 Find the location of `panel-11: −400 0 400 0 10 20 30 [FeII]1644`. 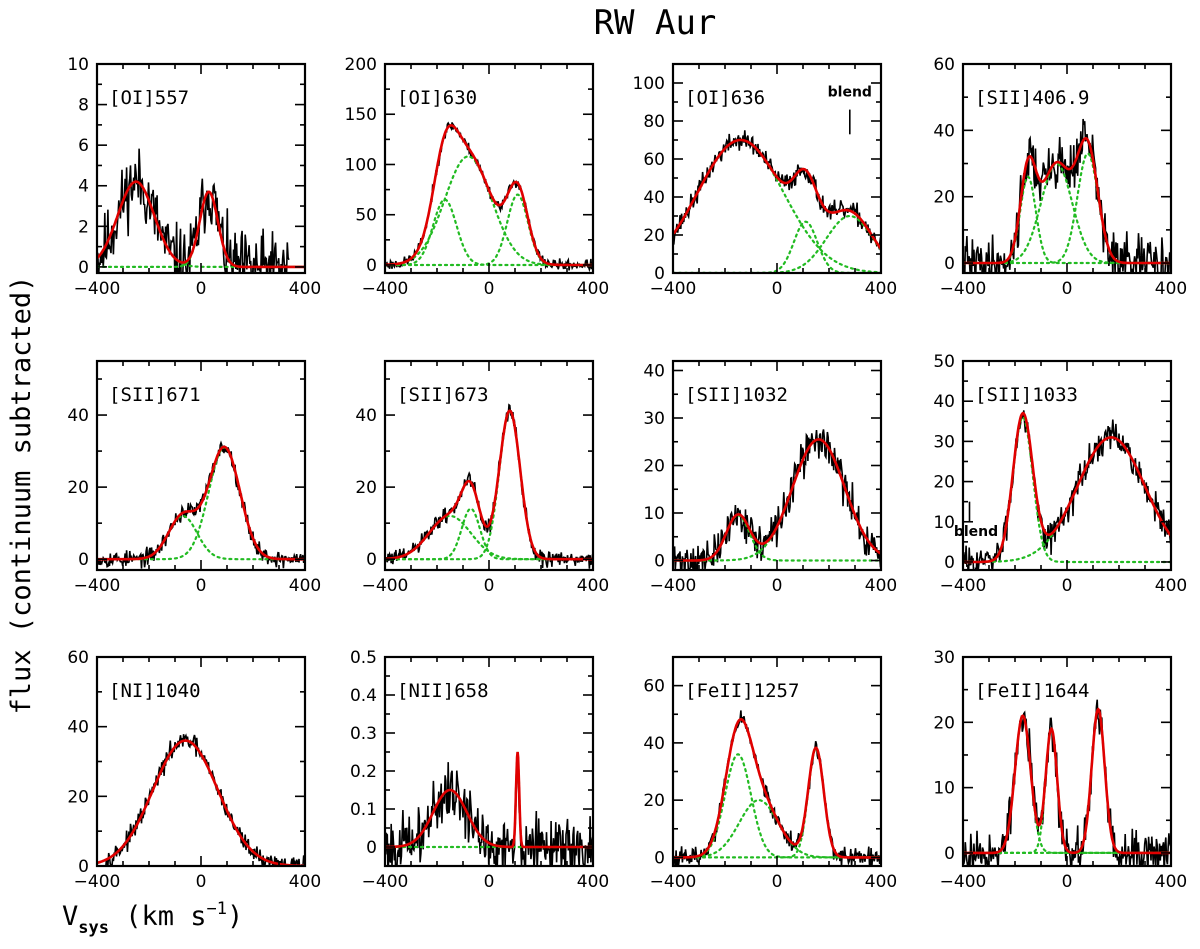

panel-11: −400 0 400 0 10 20 30 [FeII]1644 is located at coordinates (1060, 770).